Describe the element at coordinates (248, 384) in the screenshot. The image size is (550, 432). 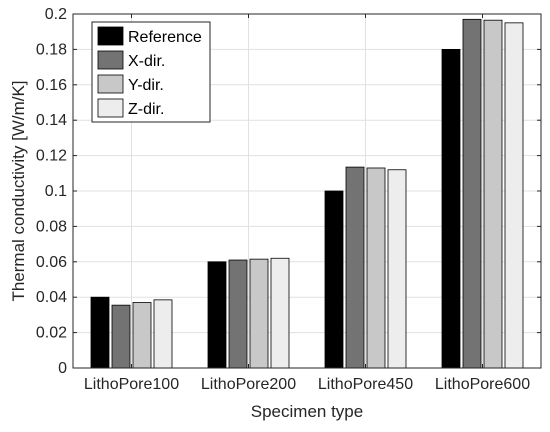
I see `x-tick-label: LithoPore200` at that location.